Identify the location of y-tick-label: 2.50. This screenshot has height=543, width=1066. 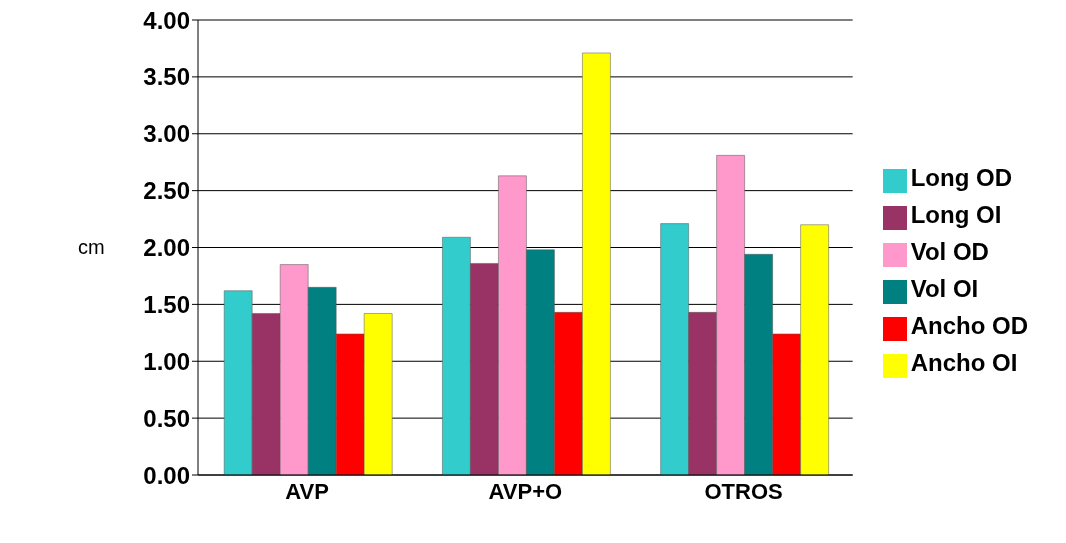
(166, 191).